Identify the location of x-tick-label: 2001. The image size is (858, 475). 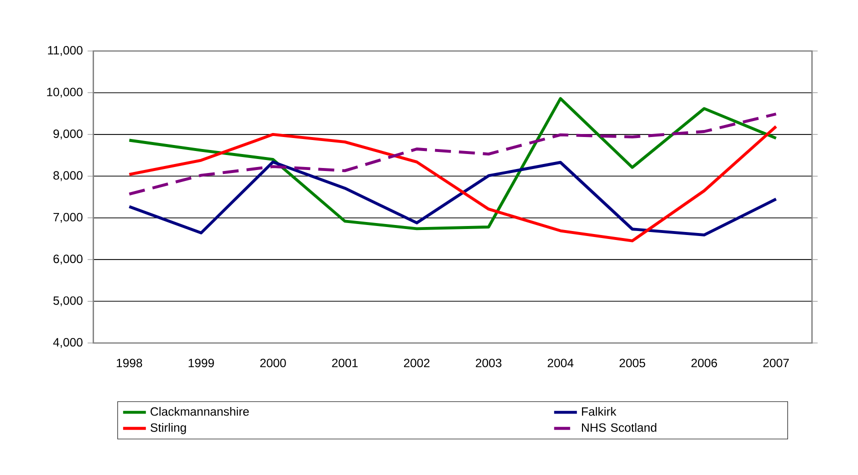
(345, 363).